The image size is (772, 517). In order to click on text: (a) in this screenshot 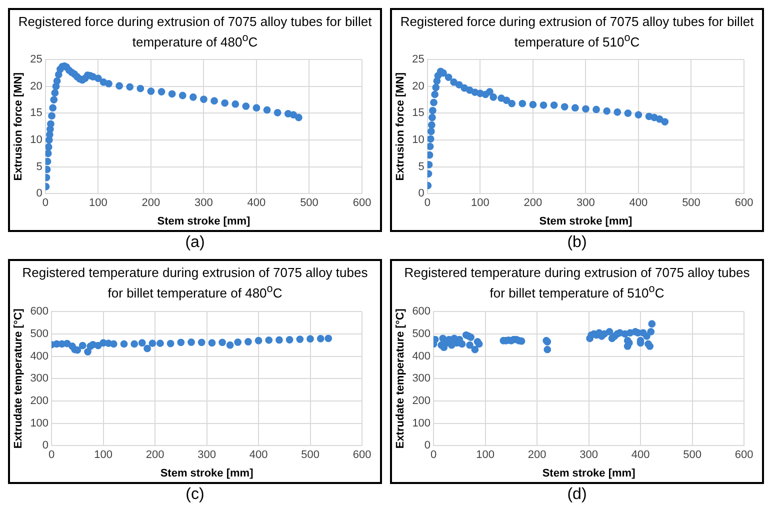, I will do `click(195, 243)`.